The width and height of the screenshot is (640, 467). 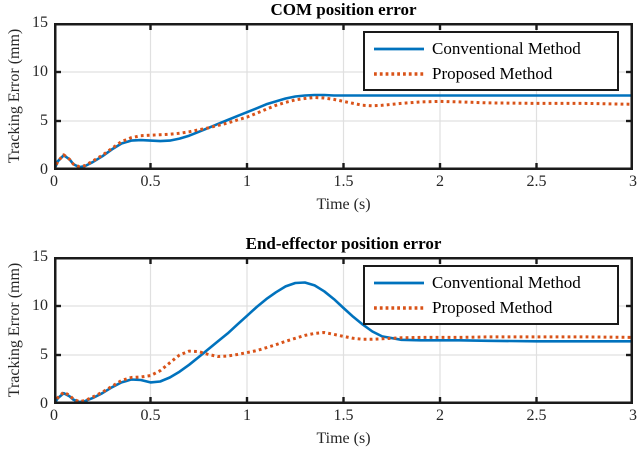 What do you see at coordinates (343, 9) in the screenshot?
I see `chart-title: COM position error` at bounding box center [343, 9].